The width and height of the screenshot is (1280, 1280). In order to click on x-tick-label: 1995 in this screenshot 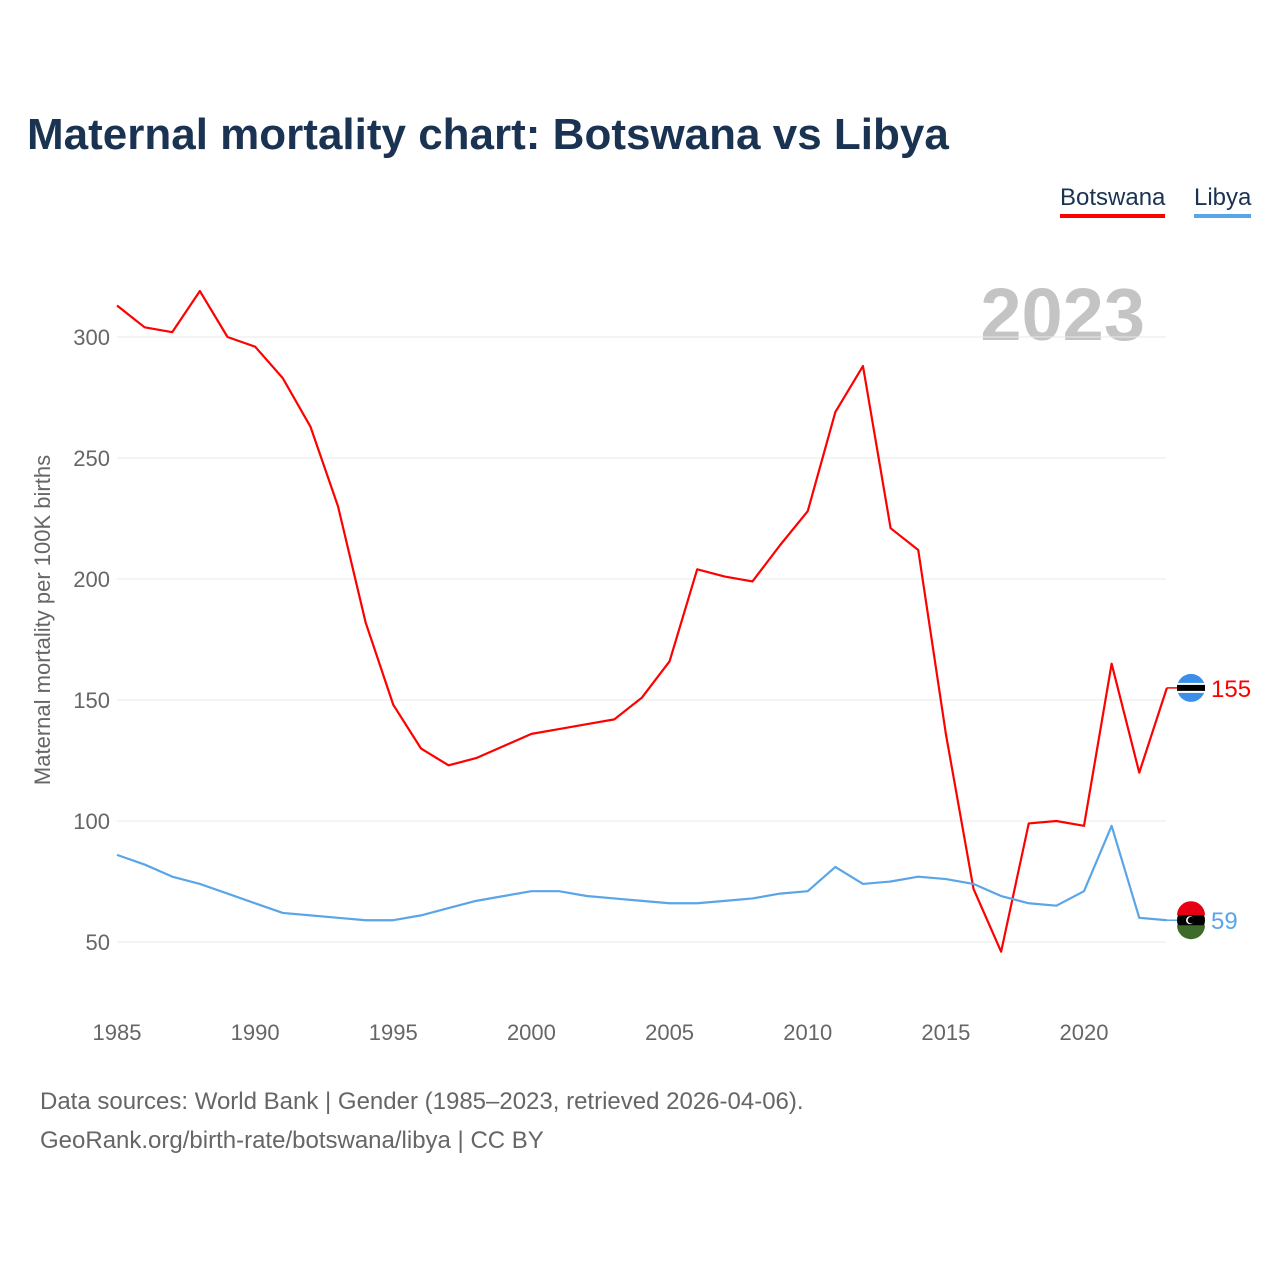, I will do `click(393, 1032)`.